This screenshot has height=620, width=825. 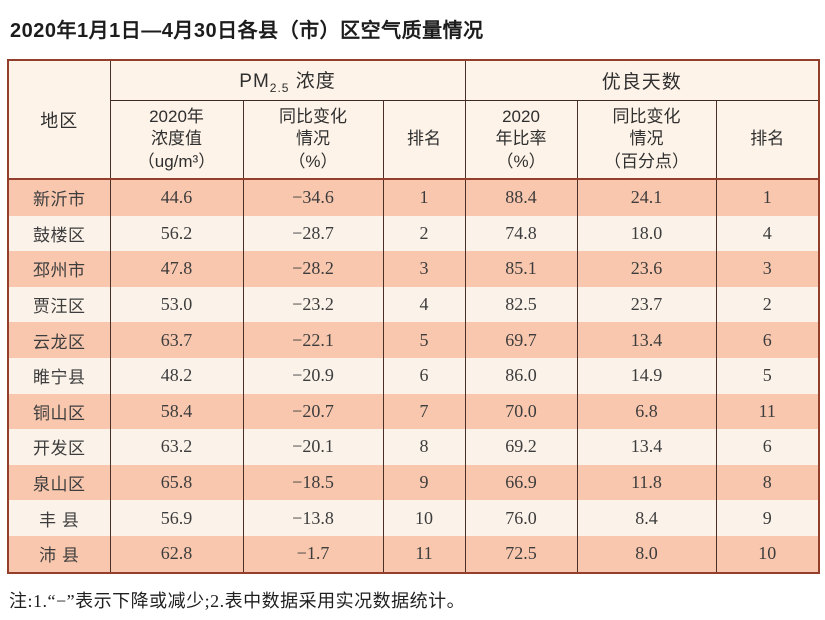 What do you see at coordinates (176, 304) in the screenshot?
I see `pm25-value-cell: 53.0` at bounding box center [176, 304].